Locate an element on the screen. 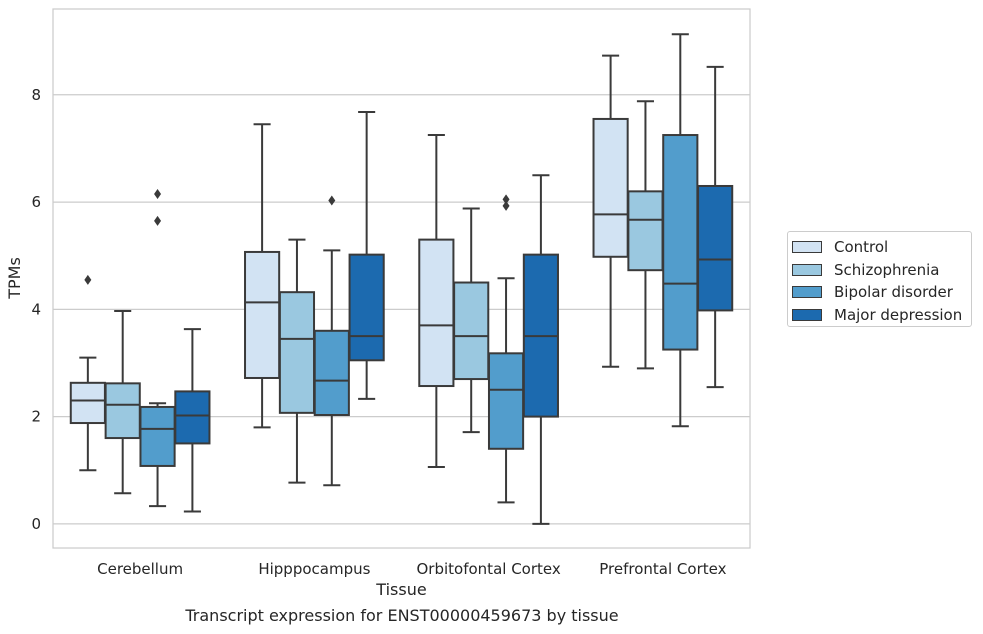  y-tick-label-4: 4 is located at coordinates (36, 309).